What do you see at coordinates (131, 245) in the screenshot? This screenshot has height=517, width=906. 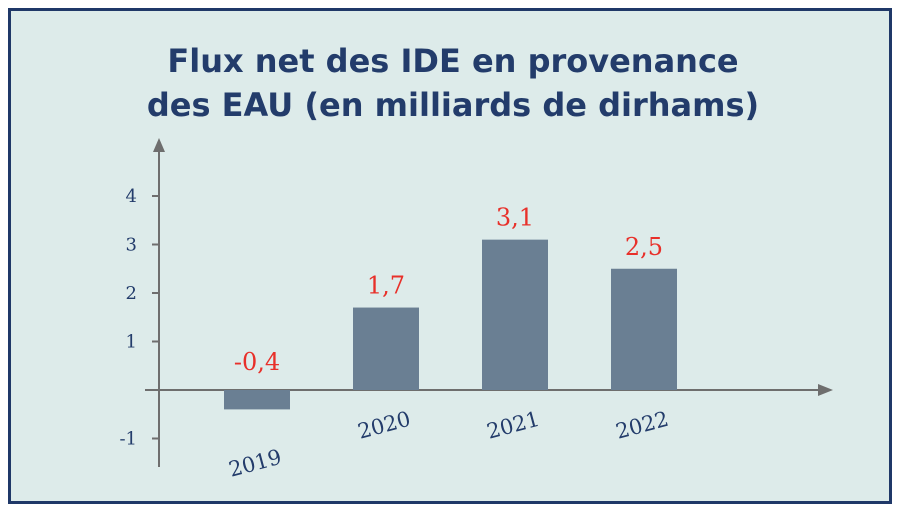 I see `y-tick-label: 3` at bounding box center [131, 245].